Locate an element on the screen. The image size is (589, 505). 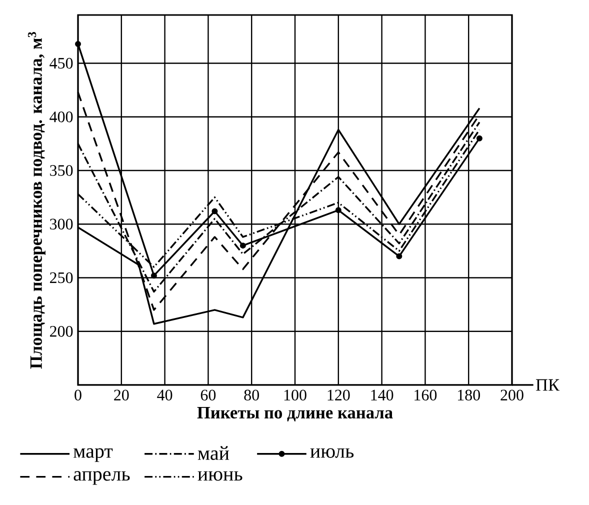
legend-label: май is located at coordinates (214, 453).